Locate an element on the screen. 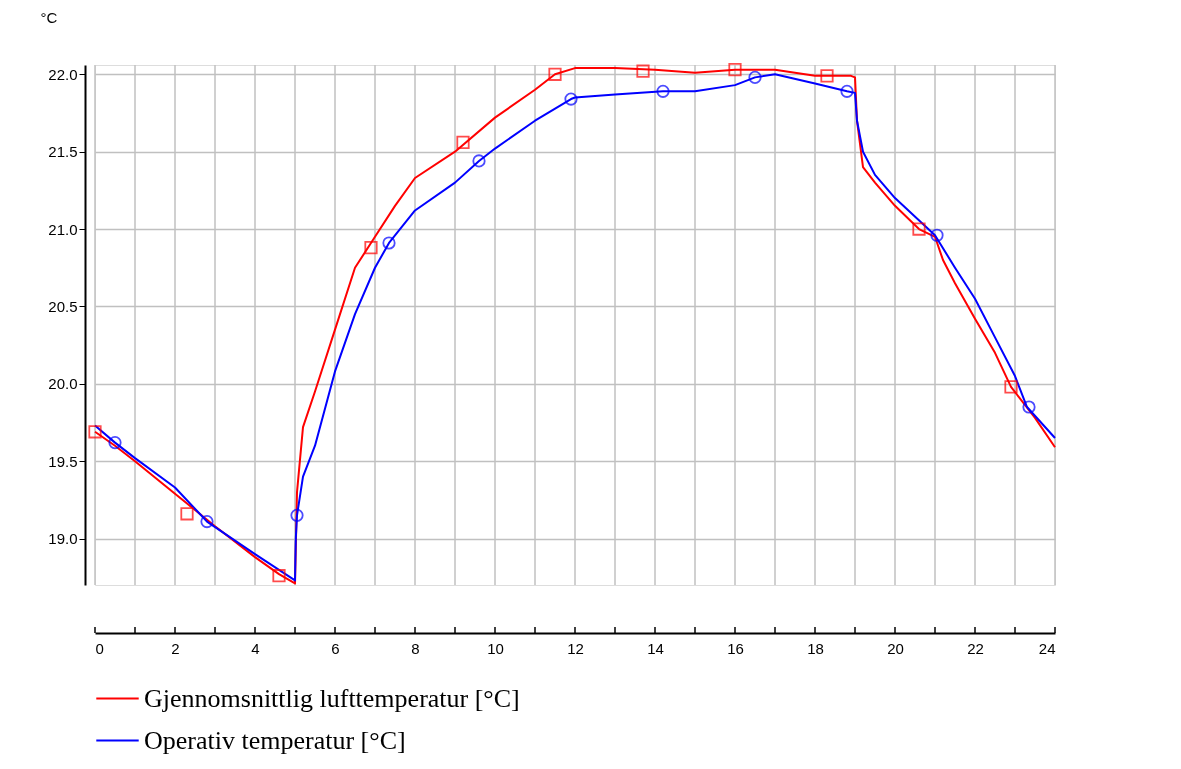  x-tick-label: 2 is located at coordinates (175, 648).